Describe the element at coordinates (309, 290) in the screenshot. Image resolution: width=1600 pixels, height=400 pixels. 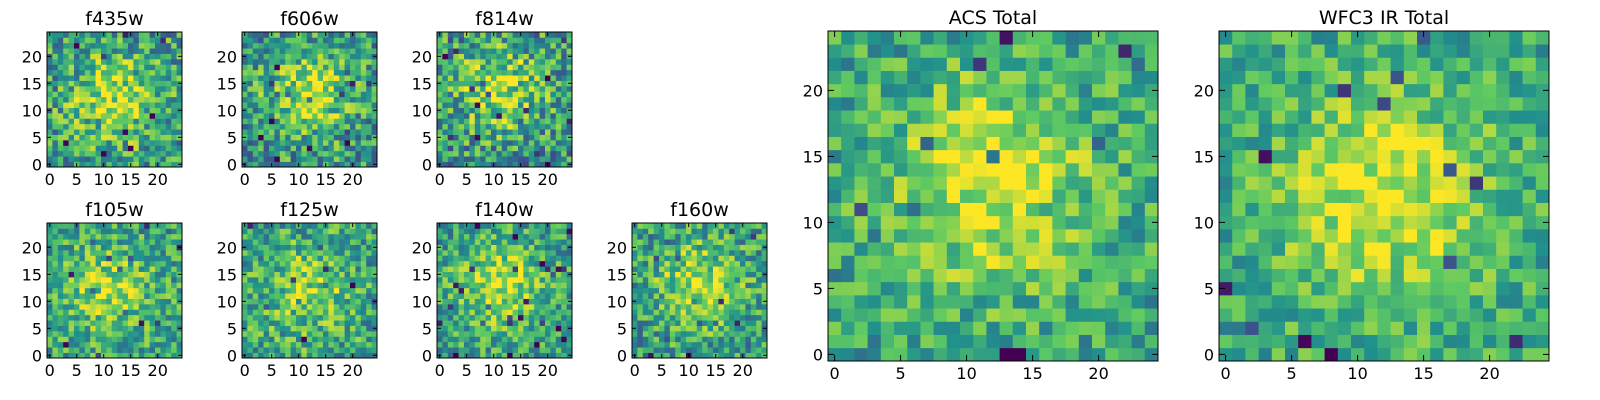
I see `axes-frame` at that location.